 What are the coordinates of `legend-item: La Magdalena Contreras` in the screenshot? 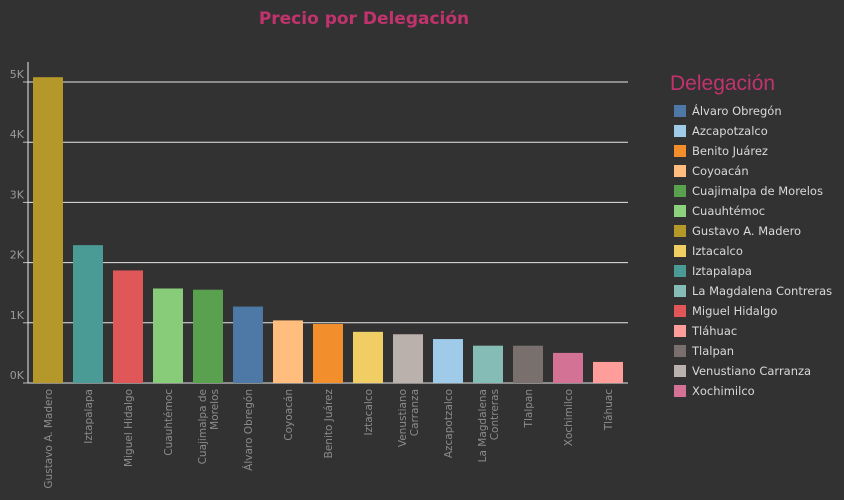 It's located at (753, 291).